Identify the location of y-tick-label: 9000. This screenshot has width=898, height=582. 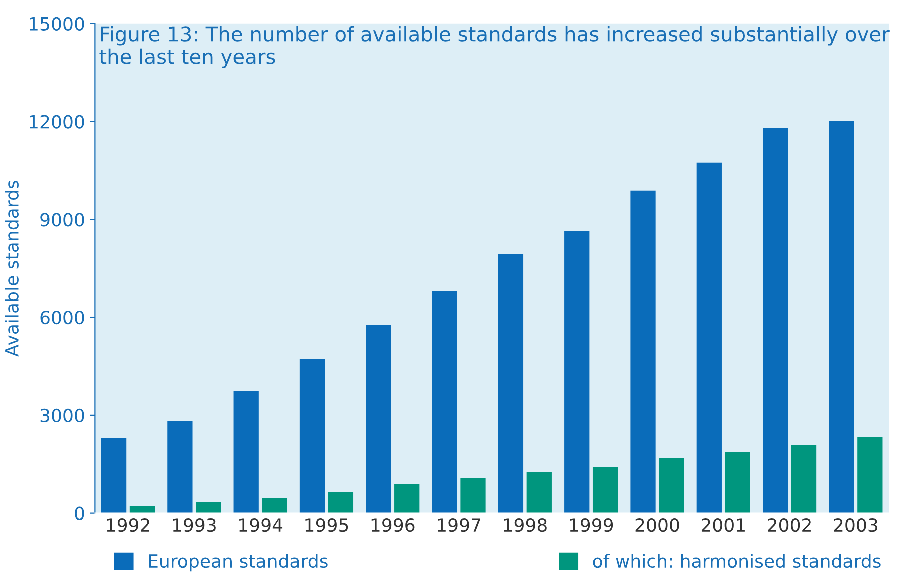
(62, 220).